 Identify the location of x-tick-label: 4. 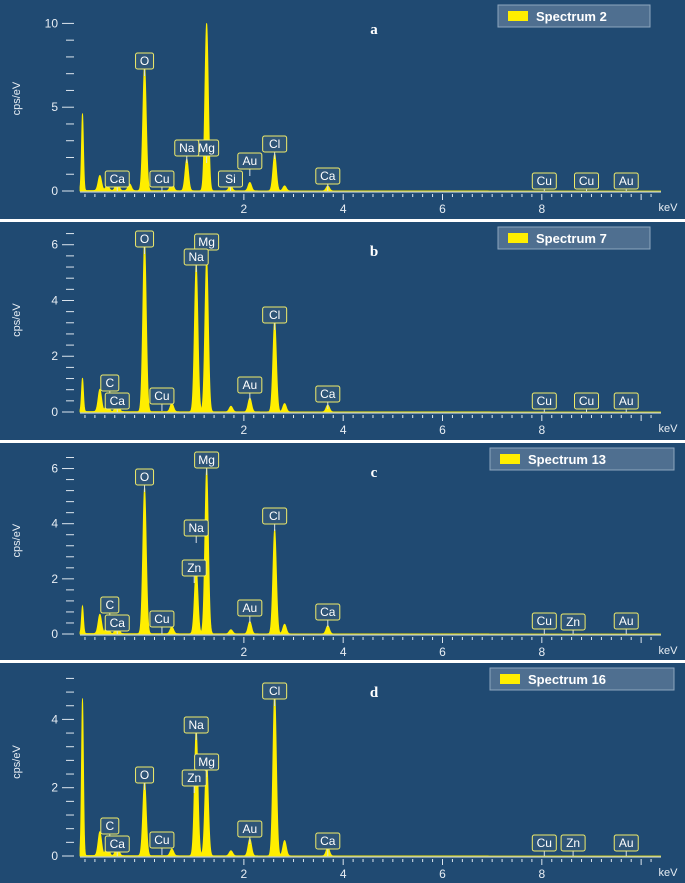
(343, 874).